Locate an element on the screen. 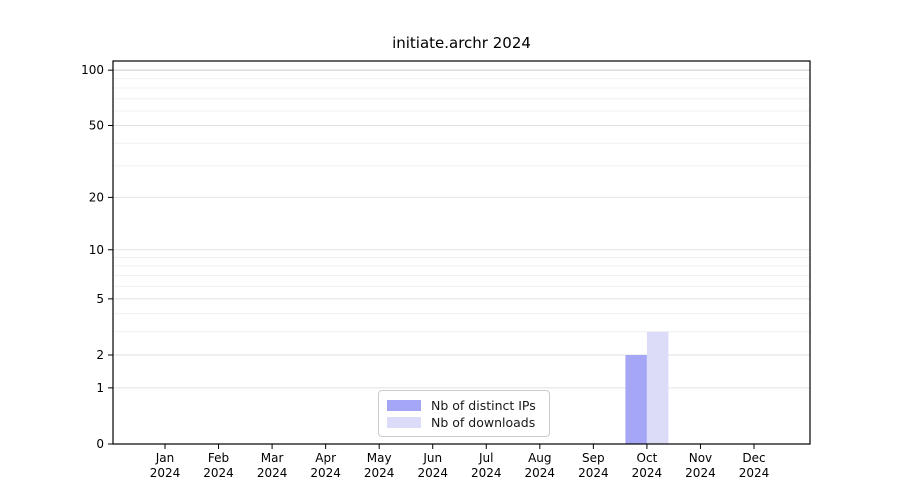  x-tick-label-year-dec: 2024 is located at coordinates (754, 473).